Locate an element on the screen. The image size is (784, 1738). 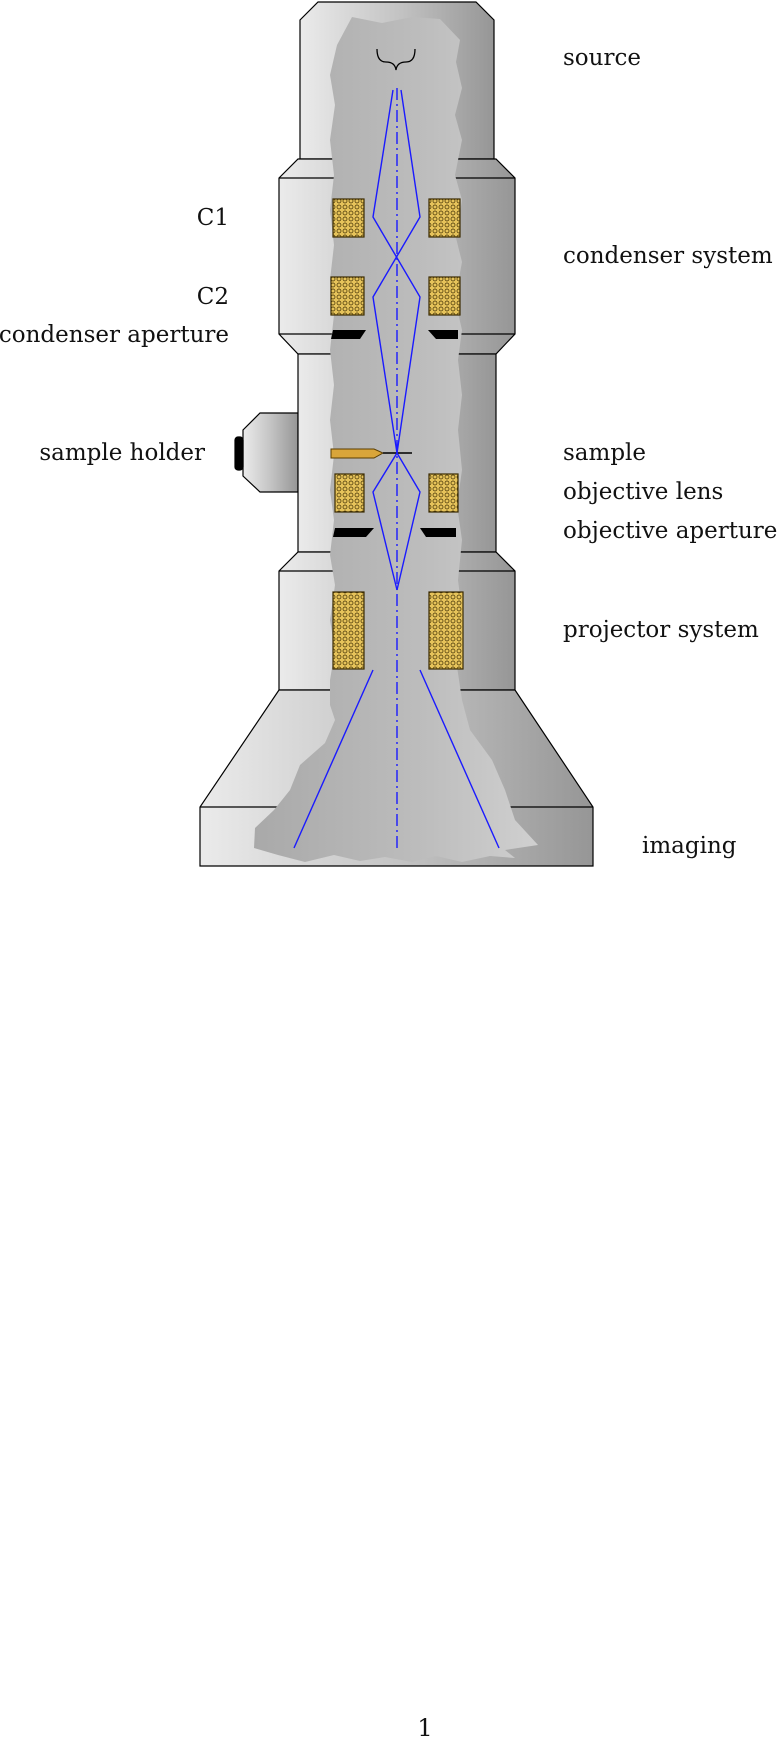
objective-aperture-right is located at coordinates (438, 532).